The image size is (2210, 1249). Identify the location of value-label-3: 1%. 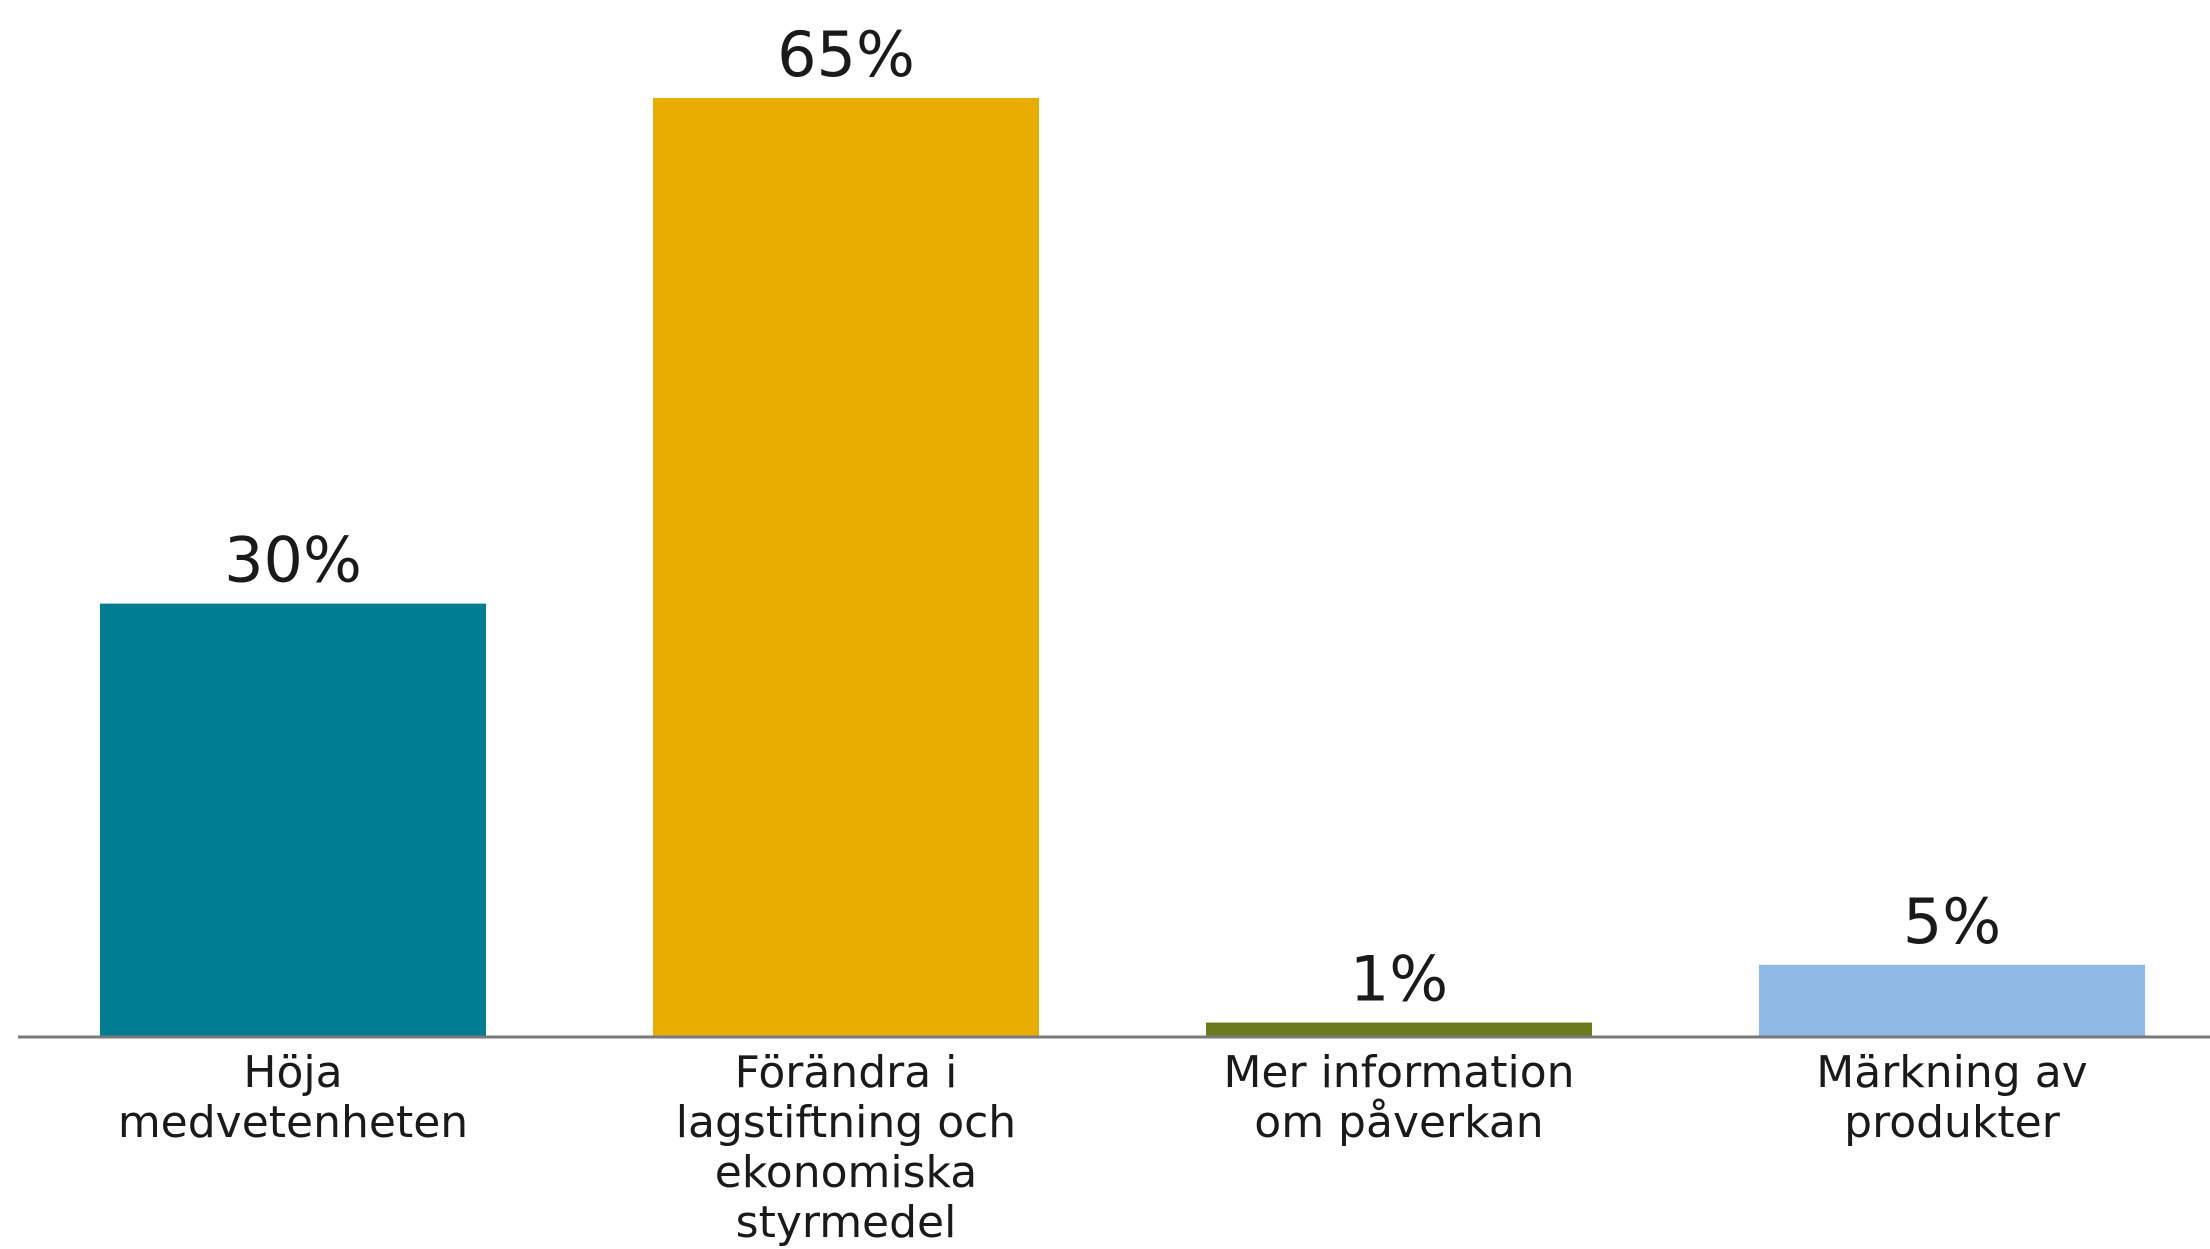
(1399, 979).